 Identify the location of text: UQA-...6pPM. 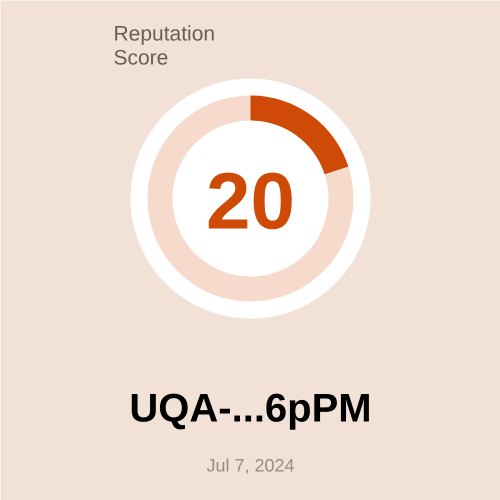
(250, 408).